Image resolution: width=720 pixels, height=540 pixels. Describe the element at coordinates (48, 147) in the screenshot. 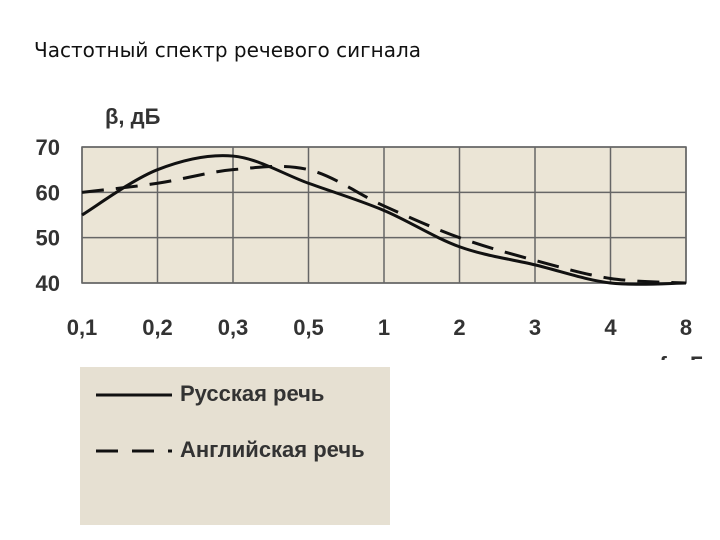

I see `y-tick-label: 70` at that location.